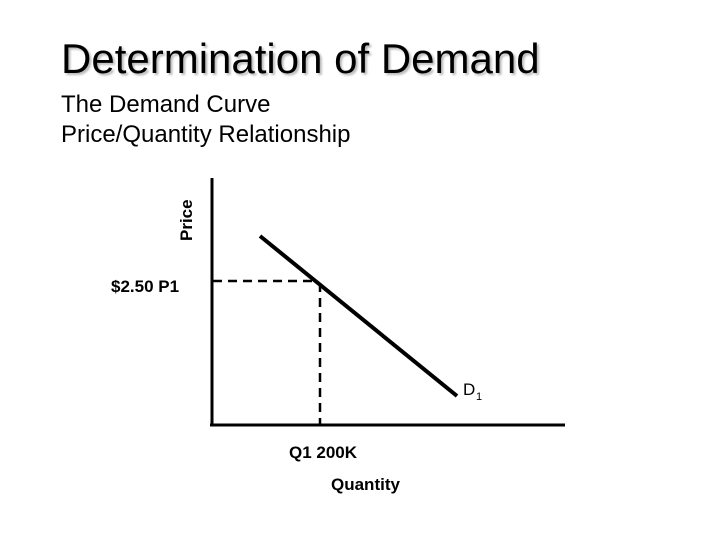 The width and height of the screenshot is (720, 540). I want to click on curve-label: D, so click(469, 389).